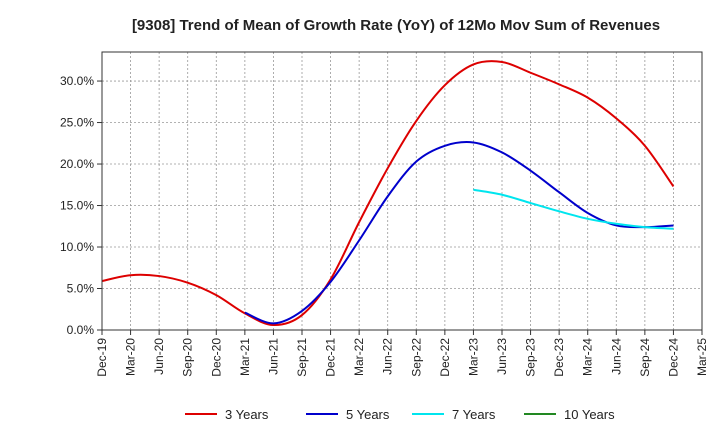 This screenshot has width=720, height=440. I want to click on legend-label-5-years: 5 Years, so click(368, 414).